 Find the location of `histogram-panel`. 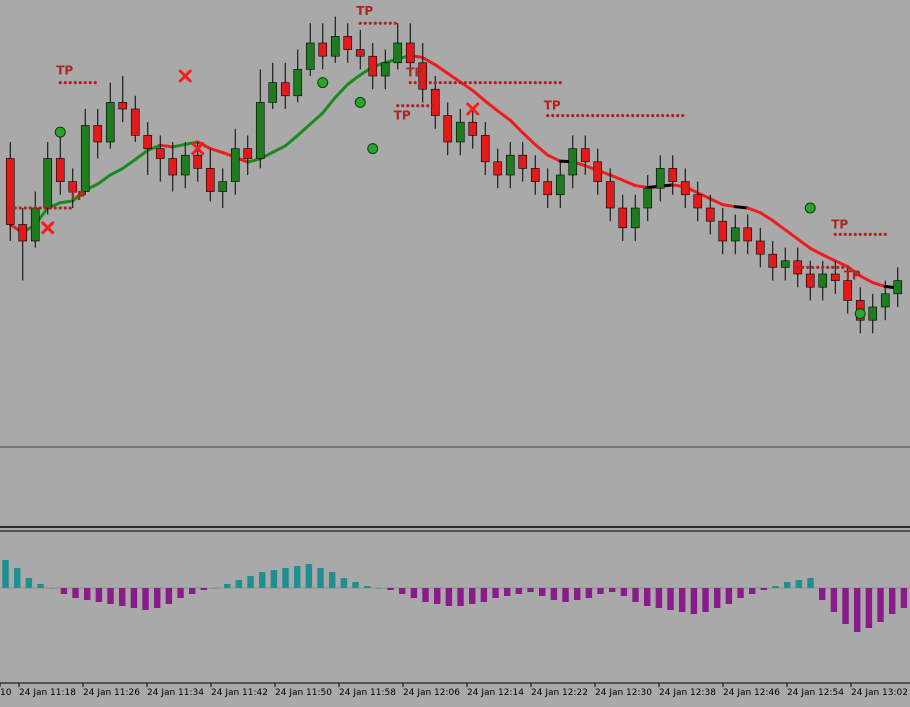

histogram-panel is located at coordinates (455, 596).